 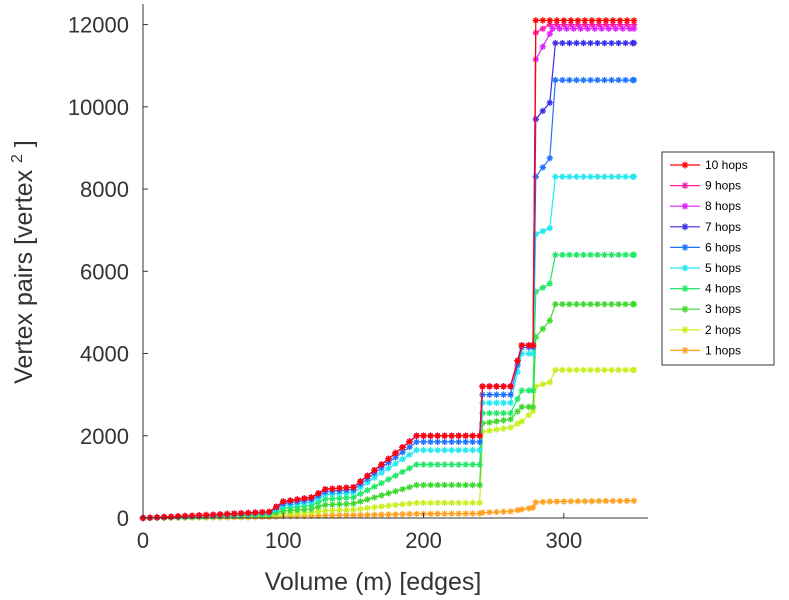 I want to click on legend-label: 3 hops, so click(x=723, y=309).